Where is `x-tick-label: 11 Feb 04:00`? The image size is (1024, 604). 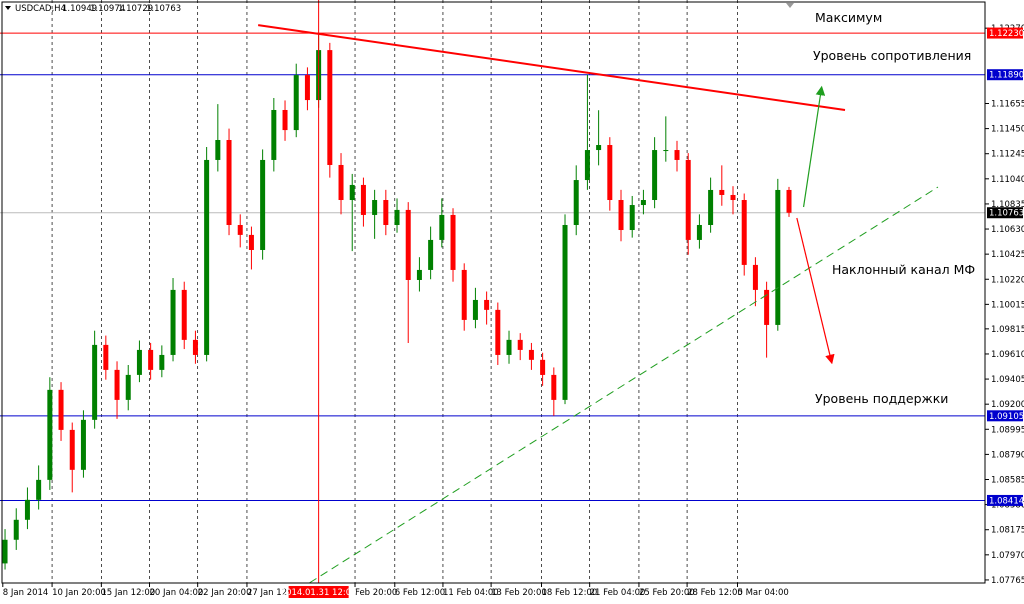
x-tick-label: 11 Feb 04:00 is located at coordinates (471, 593).